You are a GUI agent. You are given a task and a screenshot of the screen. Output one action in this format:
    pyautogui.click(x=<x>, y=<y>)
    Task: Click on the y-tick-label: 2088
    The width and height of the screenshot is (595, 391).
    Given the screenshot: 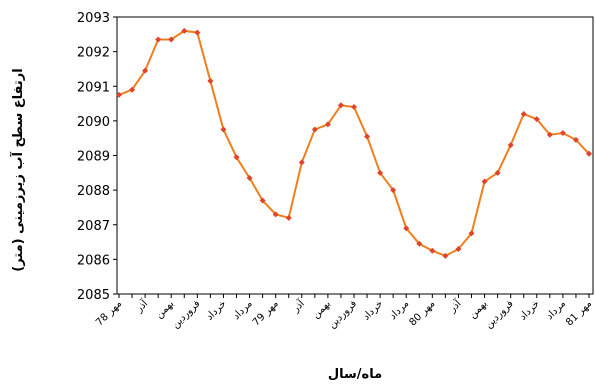 What is the action you would take?
    pyautogui.click(x=93, y=191)
    